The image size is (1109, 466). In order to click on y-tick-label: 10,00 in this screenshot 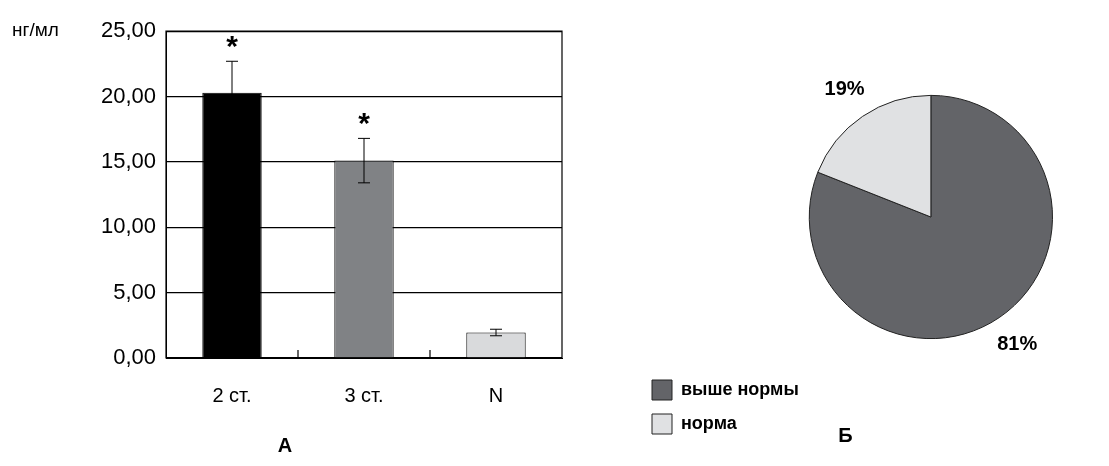, I will do `click(128, 226)`.